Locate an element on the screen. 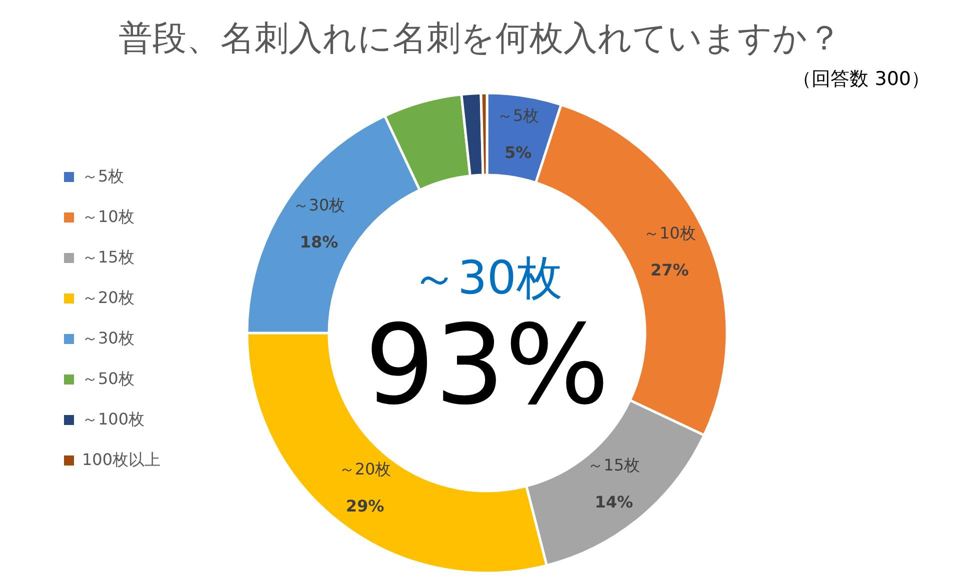 The width and height of the screenshot is (962, 588). legend-label: ～20枚 is located at coordinates (108, 297).